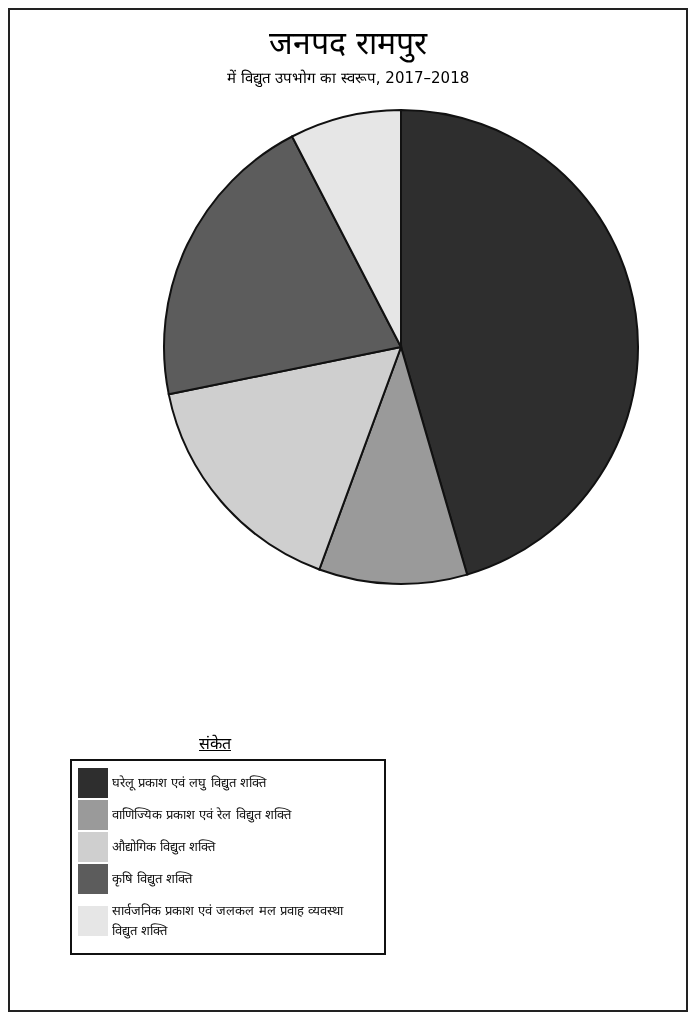  Describe the element at coordinates (164, 847) in the screenshot. I see `legend-label: औद्योगिक विद्युत शक्ति` at that location.